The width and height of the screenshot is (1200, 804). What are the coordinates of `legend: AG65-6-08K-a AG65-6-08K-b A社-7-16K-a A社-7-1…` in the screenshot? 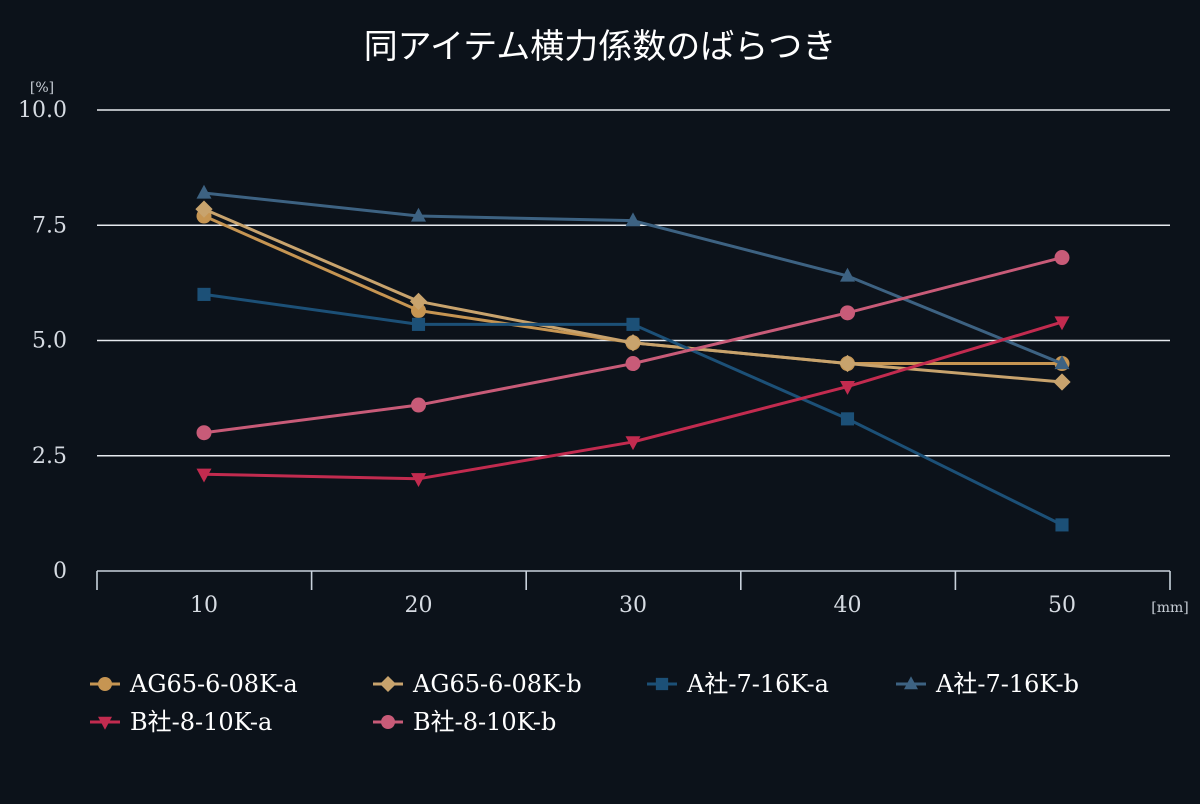 It's located at (584, 703).